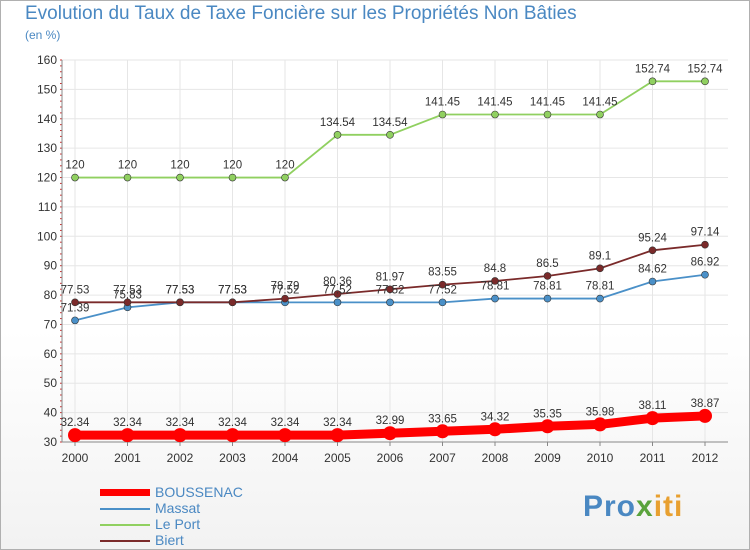  I want to click on y-tick-label: 150, so click(47, 89).